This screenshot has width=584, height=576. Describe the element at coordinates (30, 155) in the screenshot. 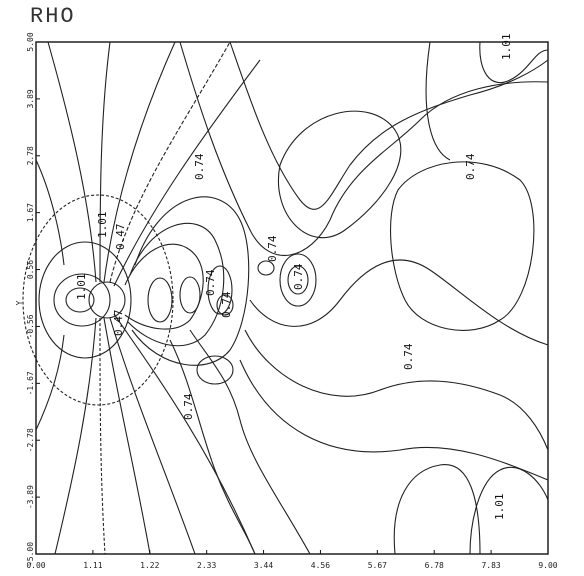

I see `y-tick-label: 2.78` at that location.